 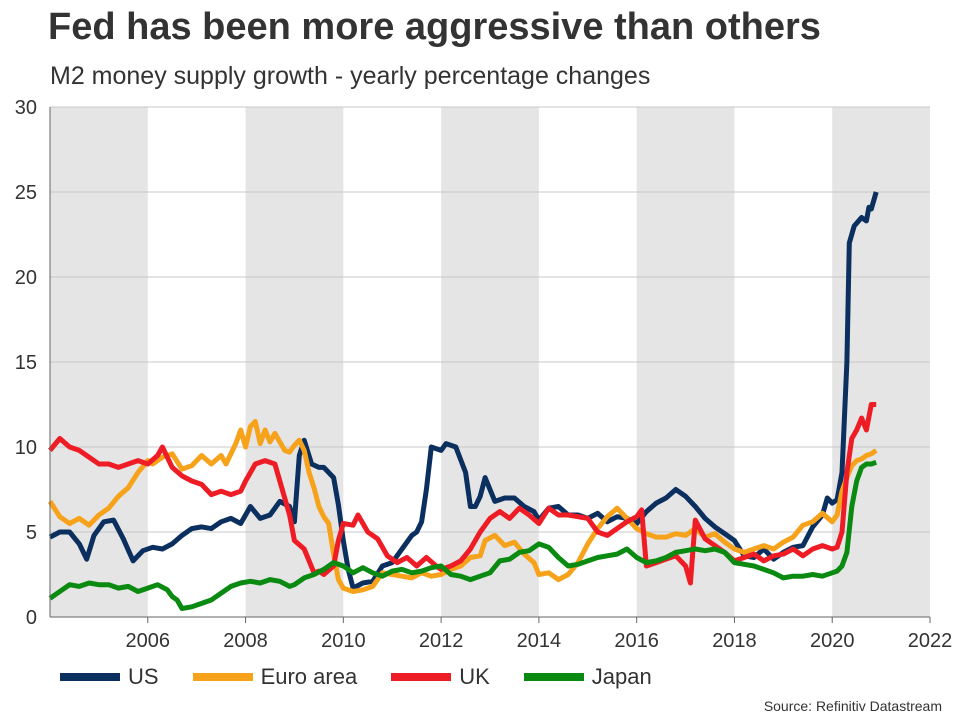 I want to click on chart-title: Fed has been more aggressive than others, so click(x=434, y=27).